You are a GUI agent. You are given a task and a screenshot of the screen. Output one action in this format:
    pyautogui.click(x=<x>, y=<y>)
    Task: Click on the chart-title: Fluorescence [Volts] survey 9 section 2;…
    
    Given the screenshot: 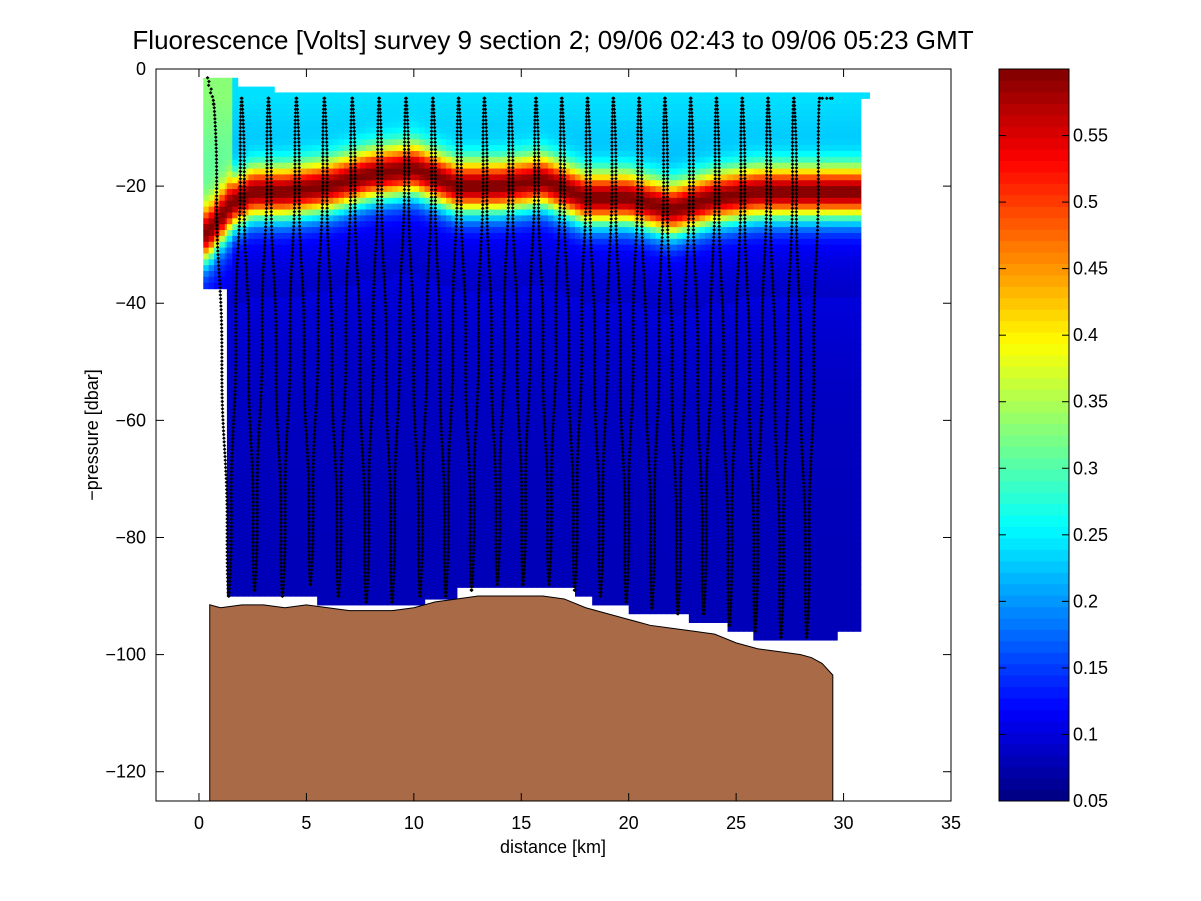 What is the action you would take?
    pyautogui.click(x=552, y=40)
    